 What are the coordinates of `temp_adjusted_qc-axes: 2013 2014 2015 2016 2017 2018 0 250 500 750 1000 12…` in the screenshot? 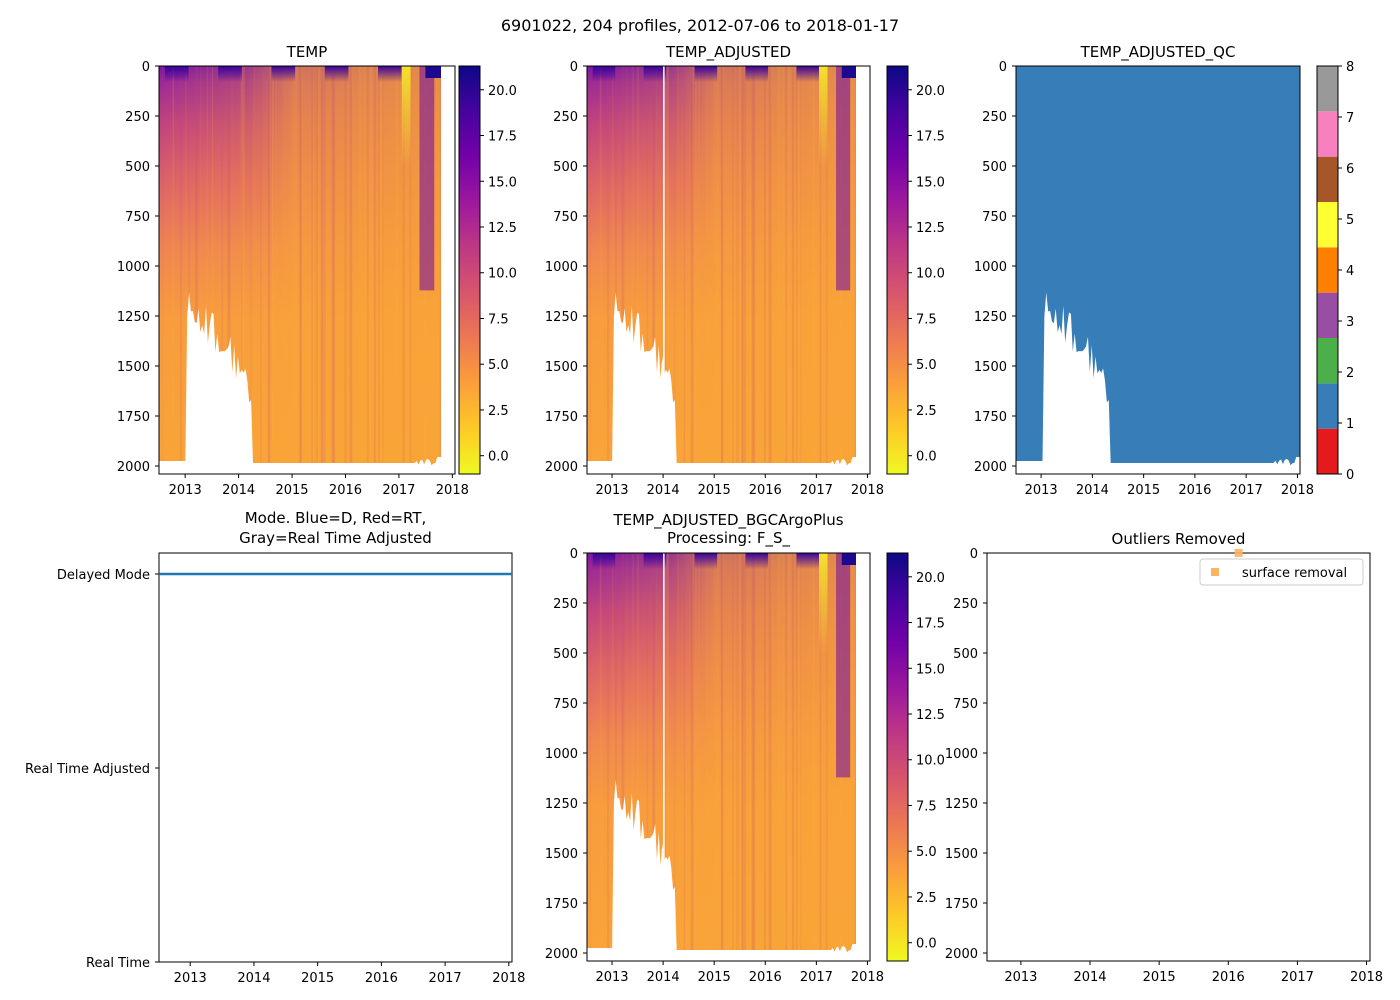 It's located at (1144, 279).